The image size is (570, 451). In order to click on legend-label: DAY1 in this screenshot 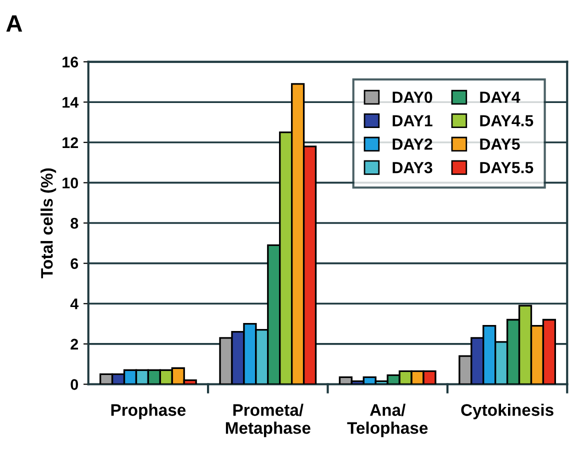, I will do `click(412, 120)`.